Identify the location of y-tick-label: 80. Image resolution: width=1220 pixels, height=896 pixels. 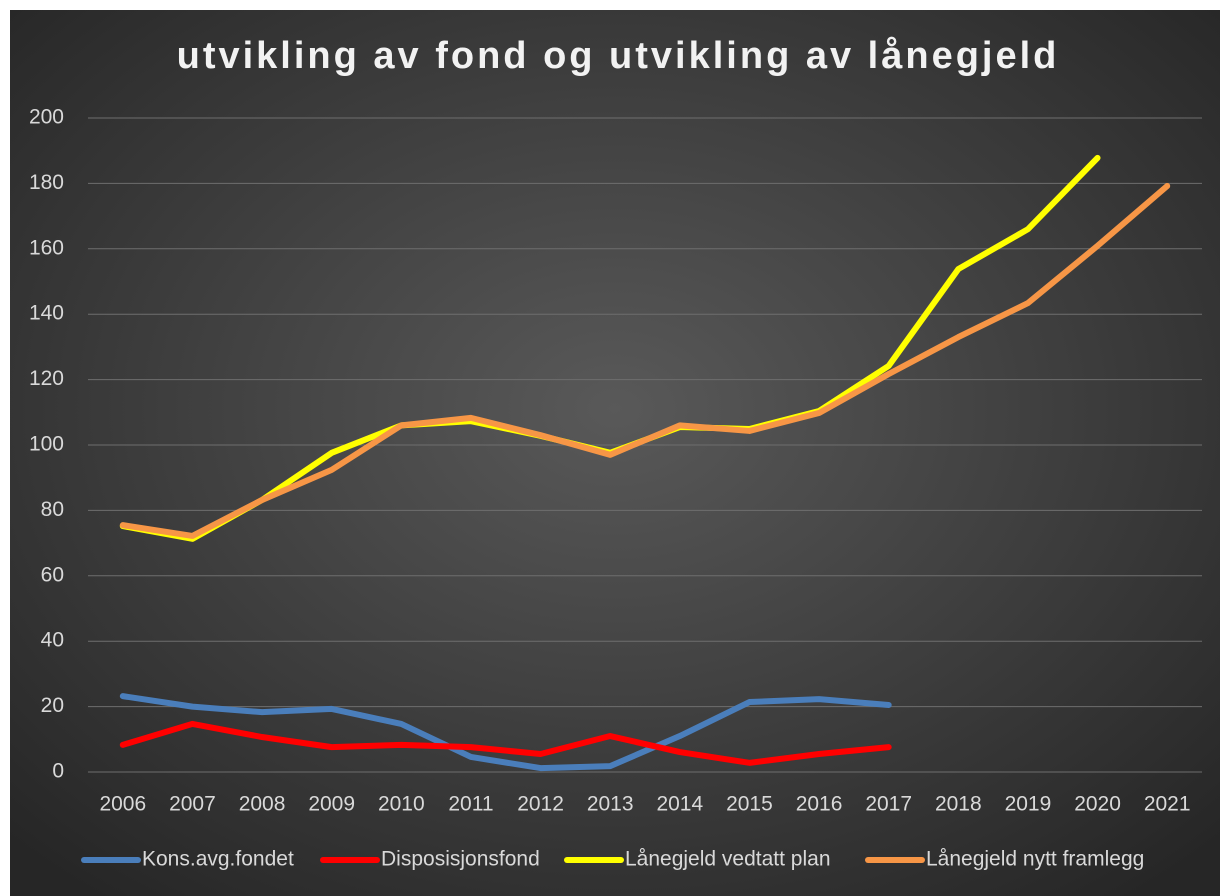
(52, 509).